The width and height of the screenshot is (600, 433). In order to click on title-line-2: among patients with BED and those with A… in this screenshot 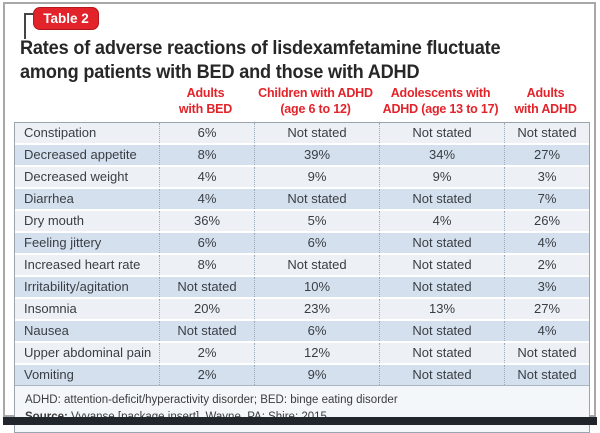, I will do `click(220, 71)`.